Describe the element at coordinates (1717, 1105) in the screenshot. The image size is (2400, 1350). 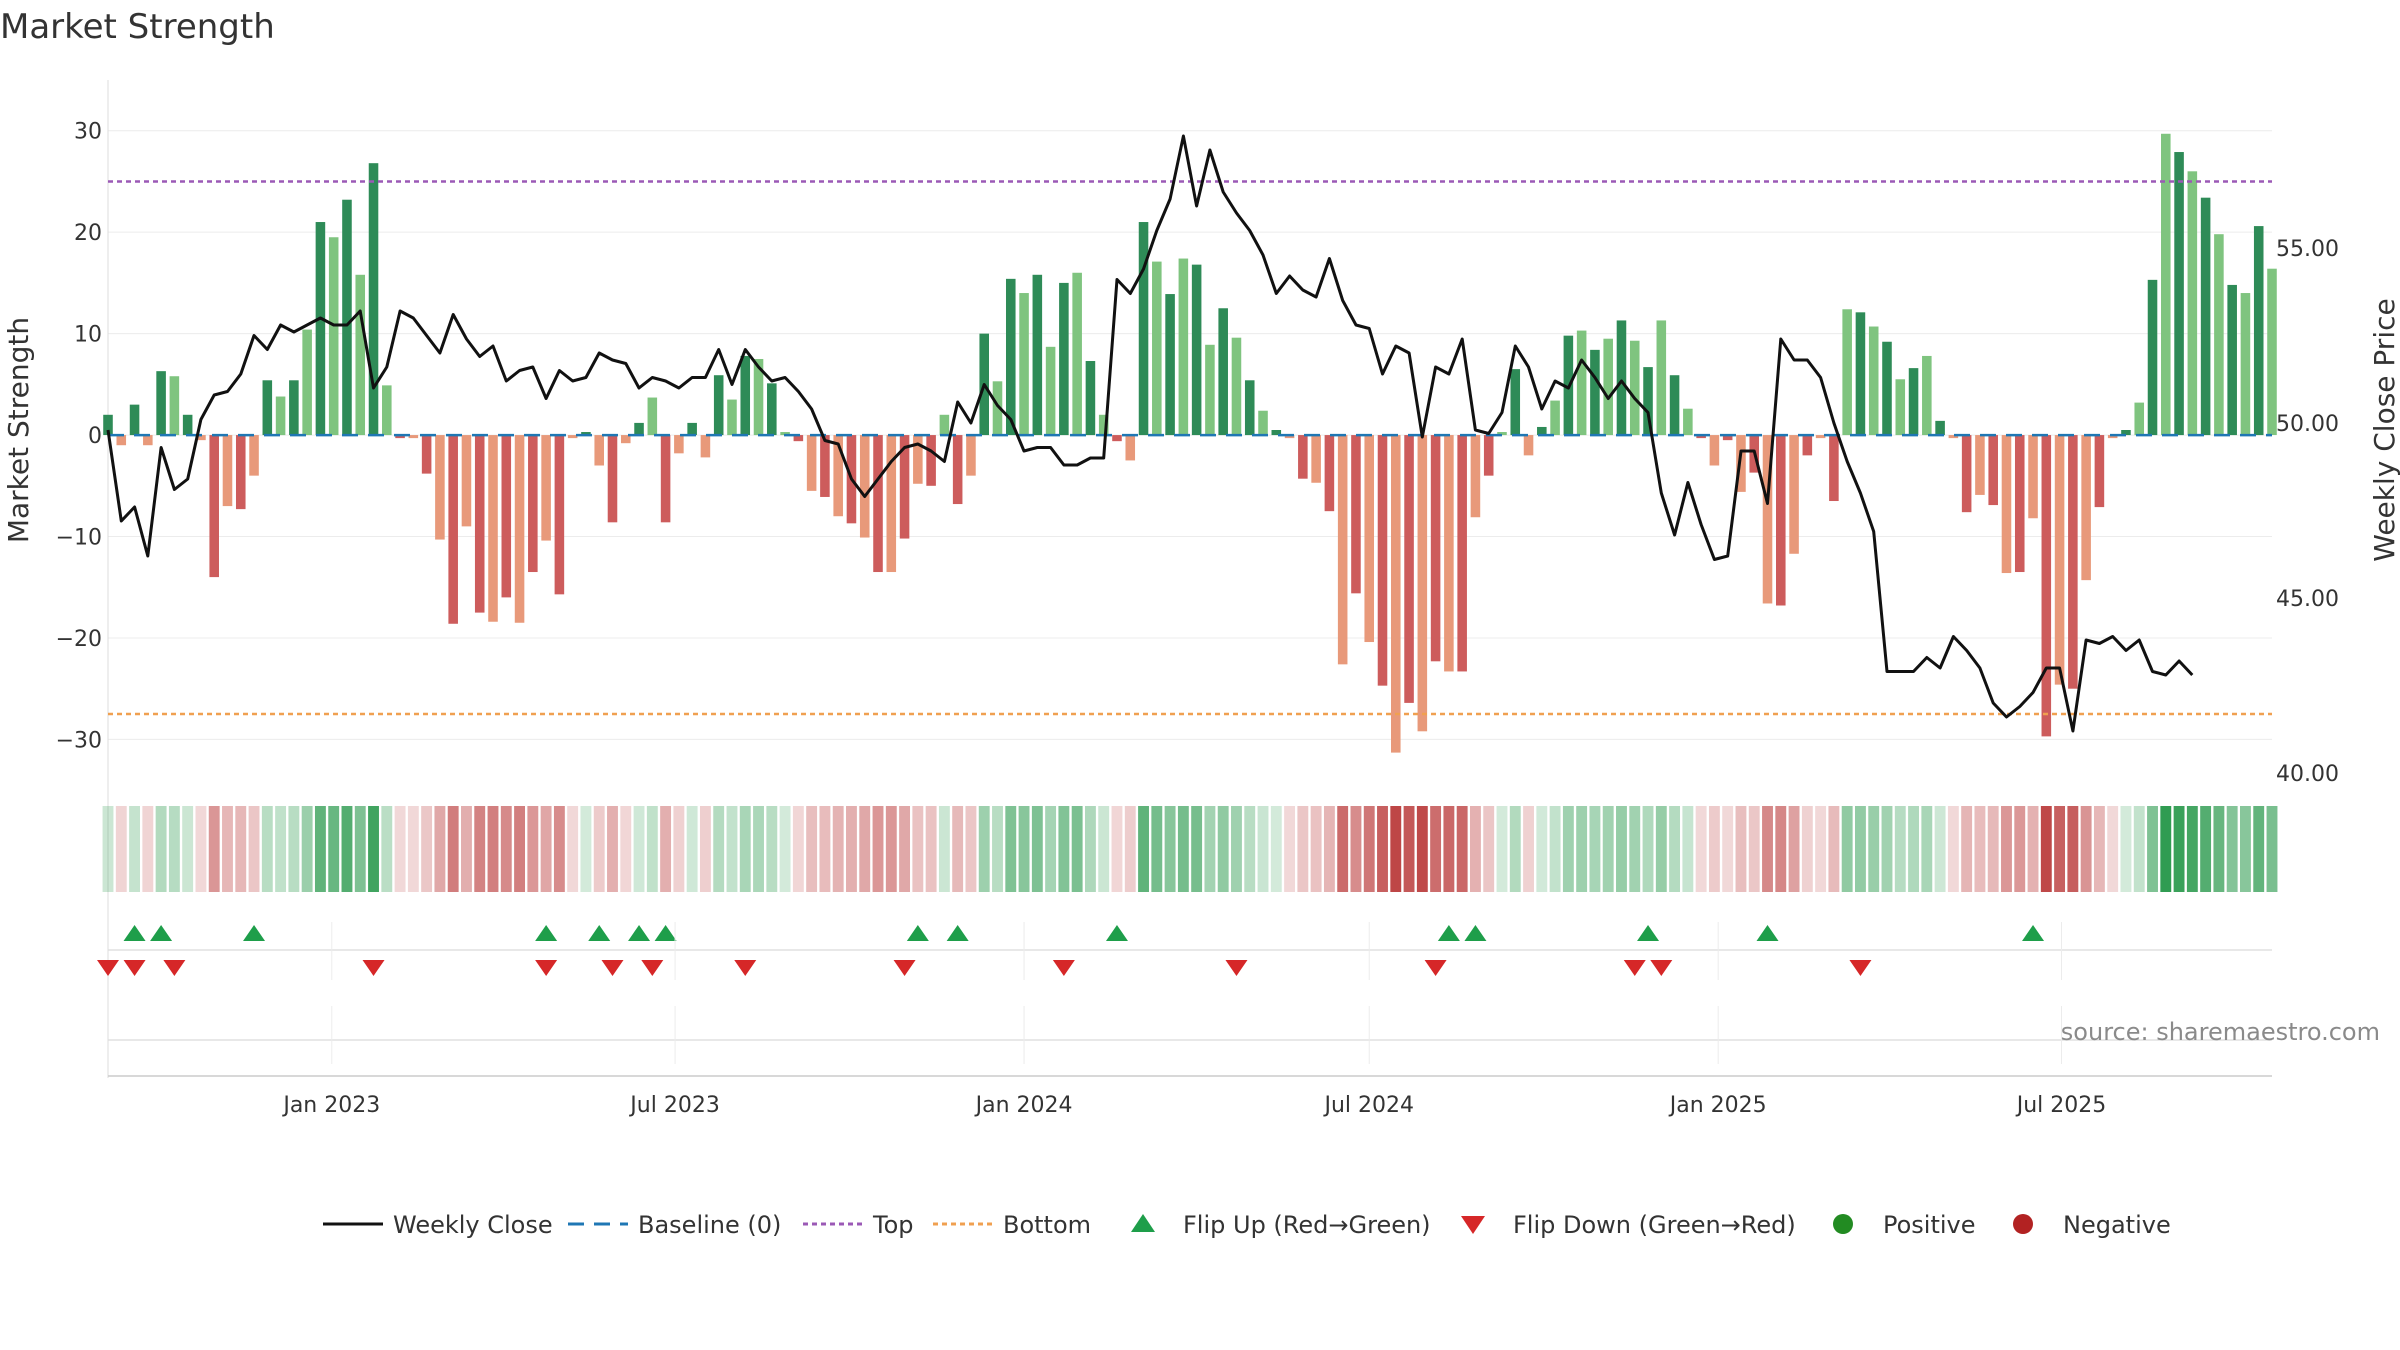
I see `x-tick-label: Jan 2025` at that location.